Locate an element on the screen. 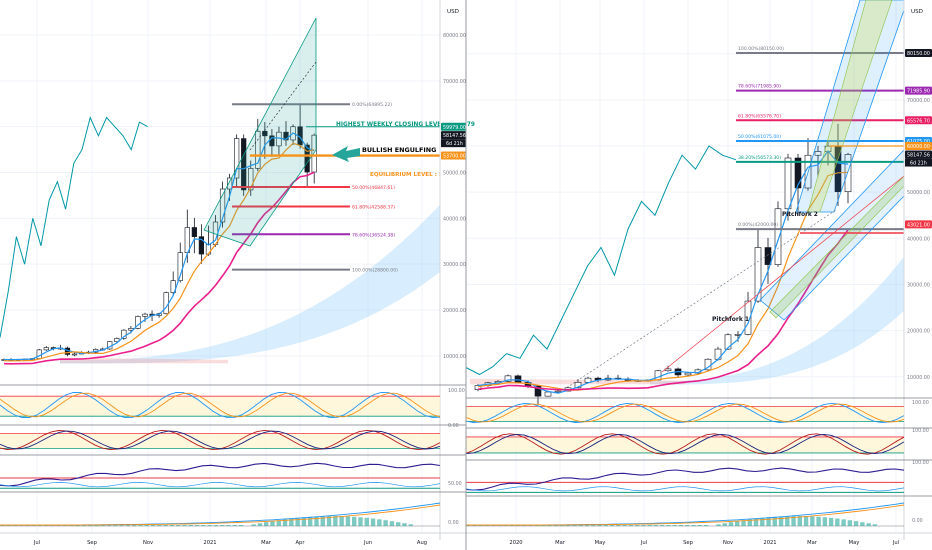  time-tick-label: Mar is located at coordinates (266, 543).